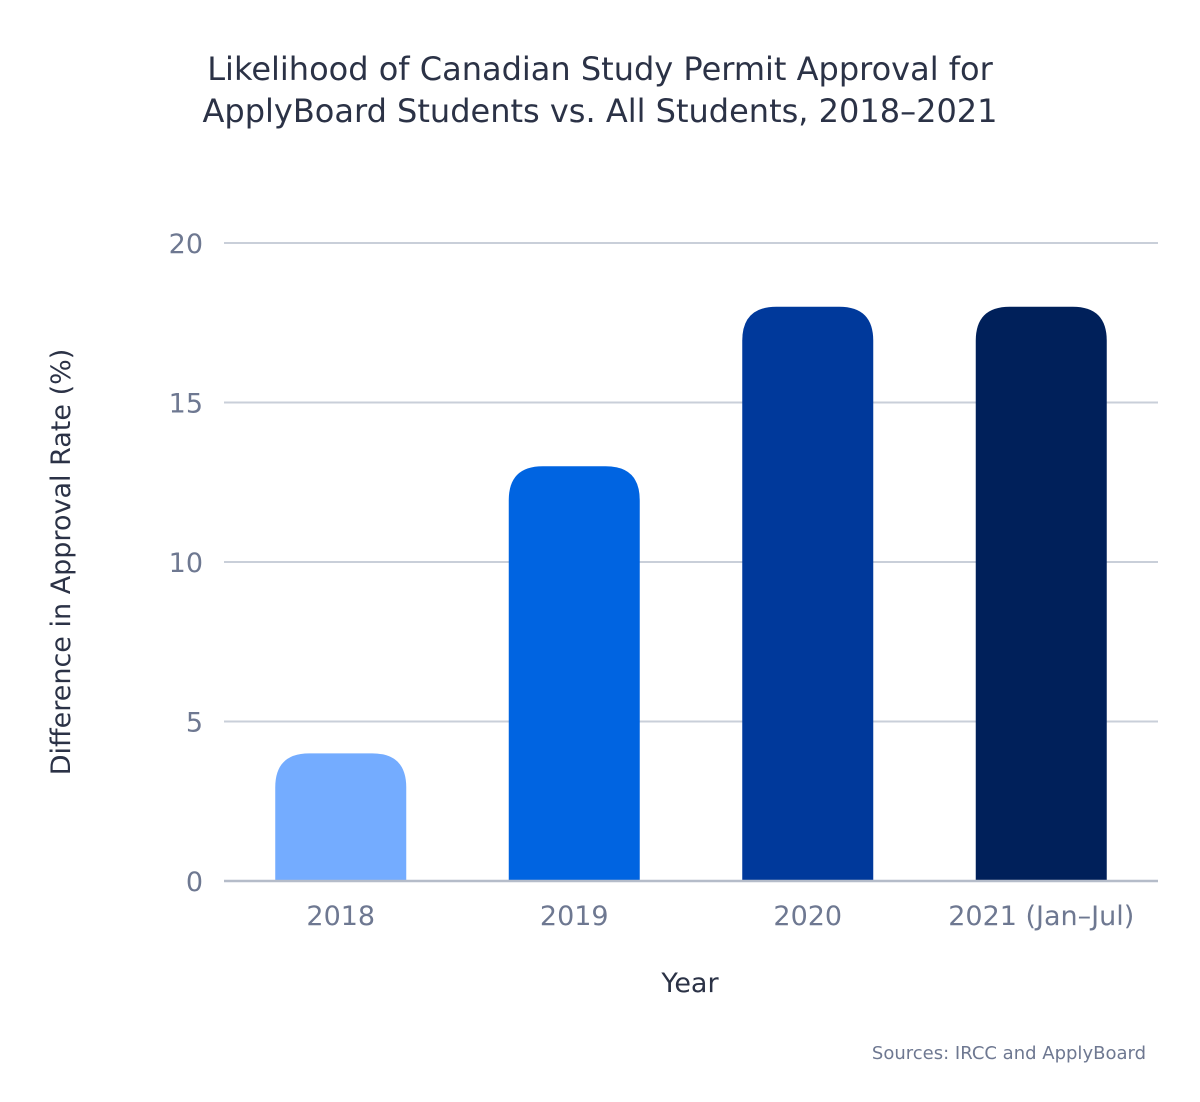 This screenshot has width=1200, height=1102. Describe the element at coordinates (1009, 1053) in the screenshot. I see `source-note: Sources: IRCC and ApplyBoard` at that location.